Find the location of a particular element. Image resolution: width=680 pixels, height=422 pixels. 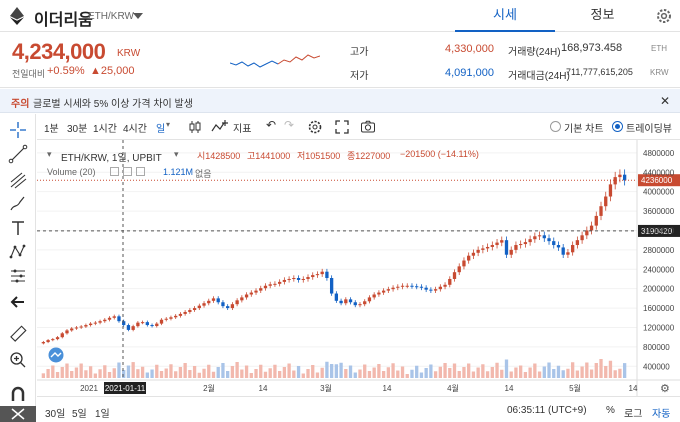

magnet-icon is located at coordinates (18, 394).